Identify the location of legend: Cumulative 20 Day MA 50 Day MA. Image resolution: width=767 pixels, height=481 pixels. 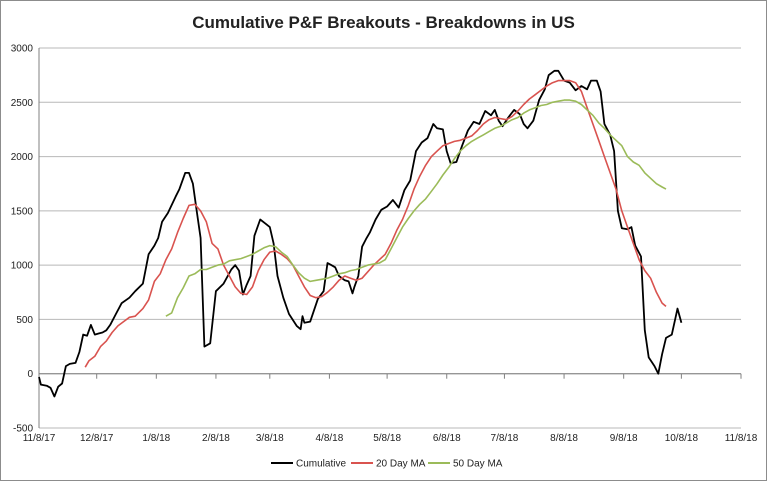
(387, 464).